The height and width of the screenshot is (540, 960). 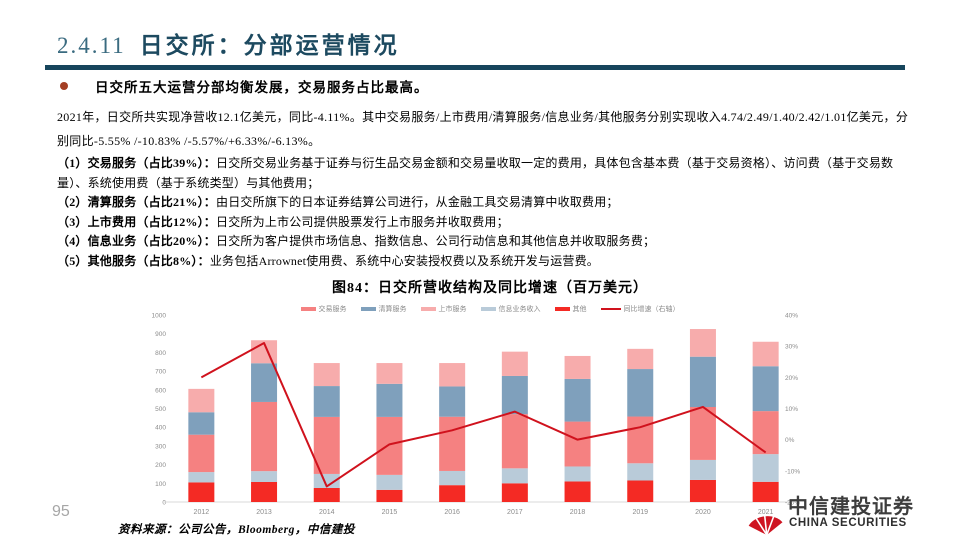 What do you see at coordinates (791, 347) in the screenshot?
I see `right-axis-tick: 30%` at bounding box center [791, 347].